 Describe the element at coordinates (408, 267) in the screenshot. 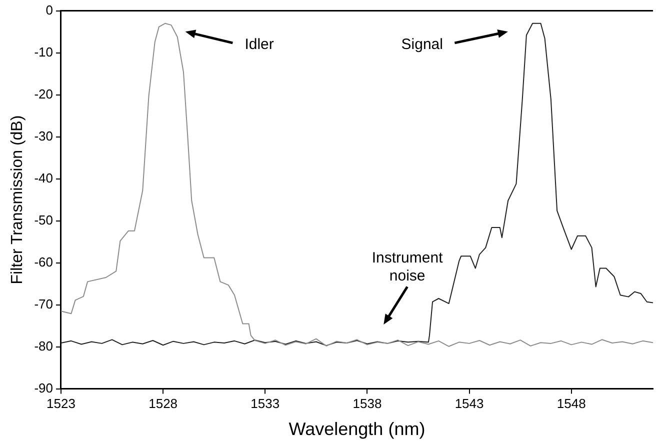

I see `annotation: Instrument noise` at that location.